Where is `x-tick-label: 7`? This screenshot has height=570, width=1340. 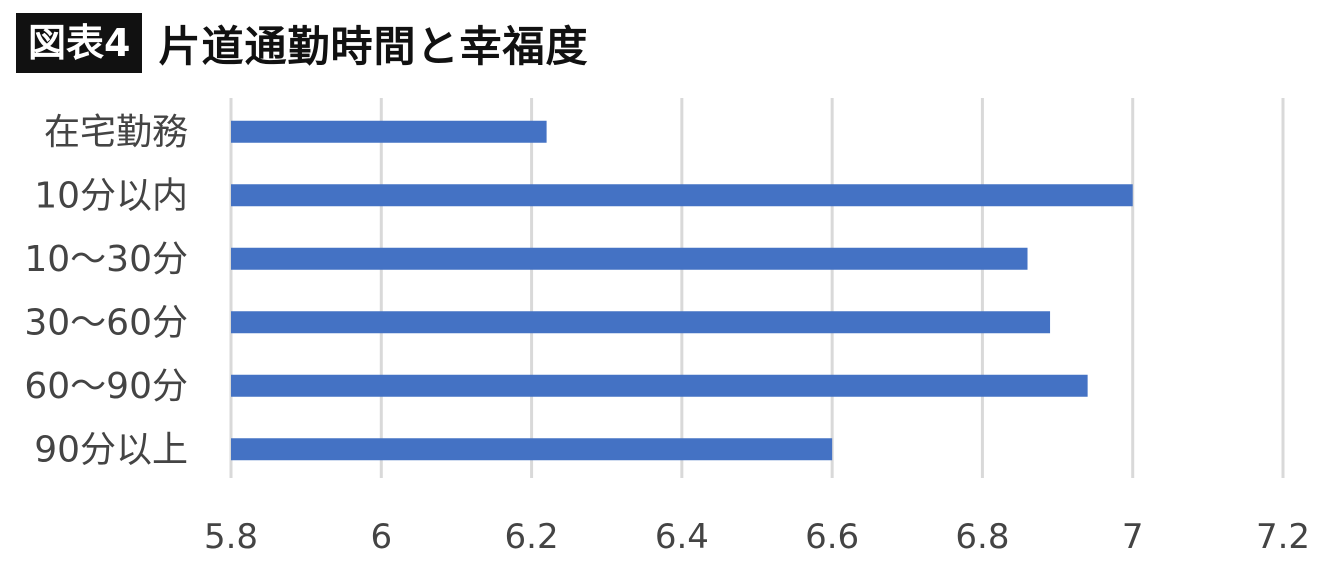 x-tick-label: 7 is located at coordinates (1133, 537).